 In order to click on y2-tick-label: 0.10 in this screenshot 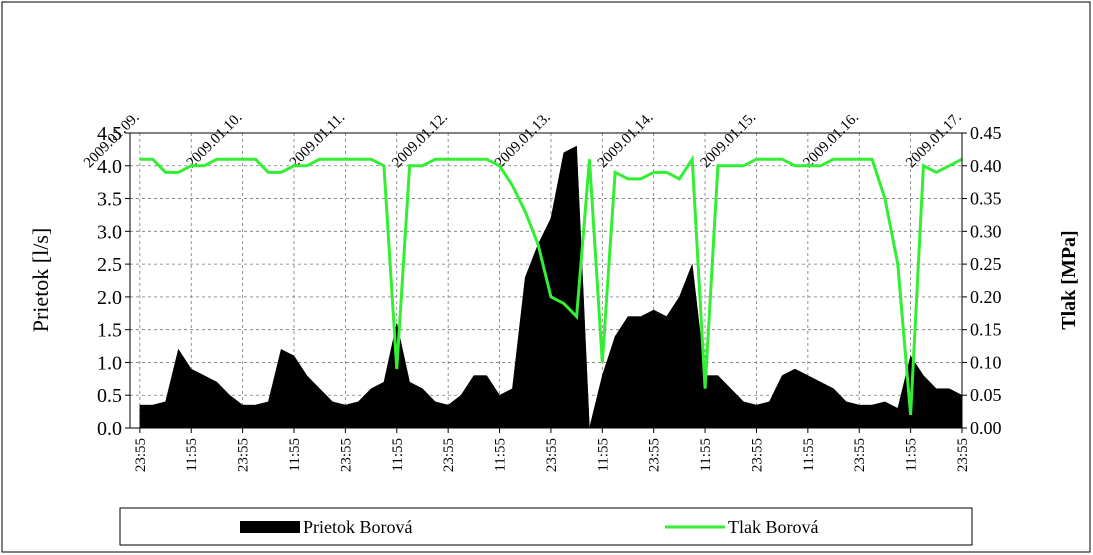, I will do `click(986, 362)`.